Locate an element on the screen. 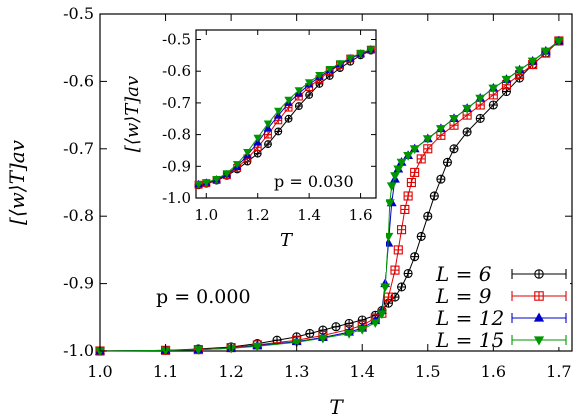 This screenshot has height=418, width=581. inset-x-tick-label: 1.6 is located at coordinates (361, 215).